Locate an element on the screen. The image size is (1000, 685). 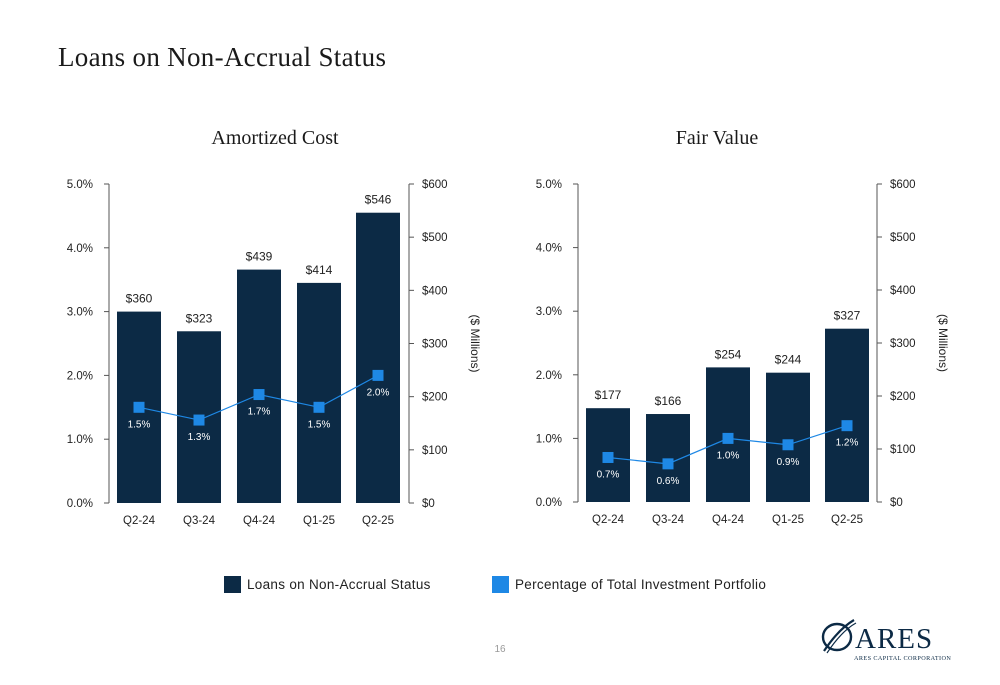
percentage-label: 2.0% is located at coordinates (378, 392).